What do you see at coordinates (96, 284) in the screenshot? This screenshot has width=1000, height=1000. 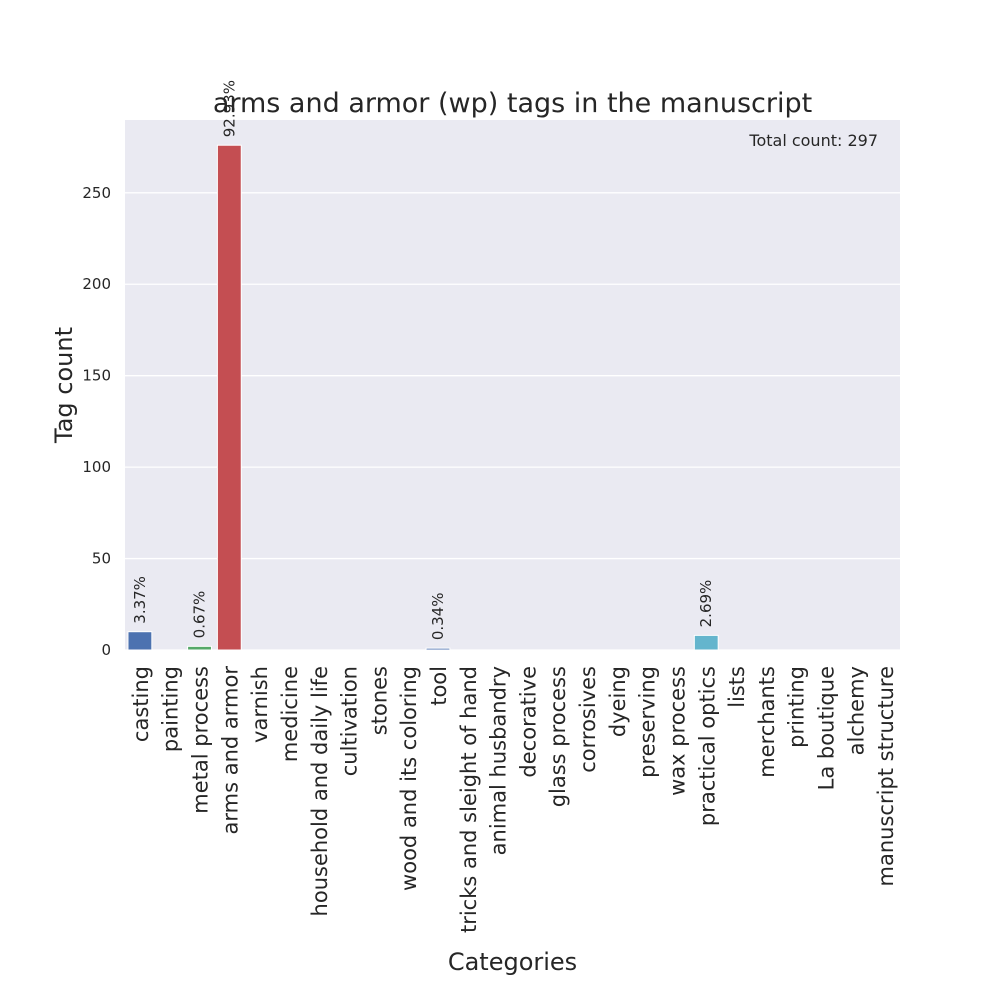 I see `y-tick-label: 200` at bounding box center [96, 284].